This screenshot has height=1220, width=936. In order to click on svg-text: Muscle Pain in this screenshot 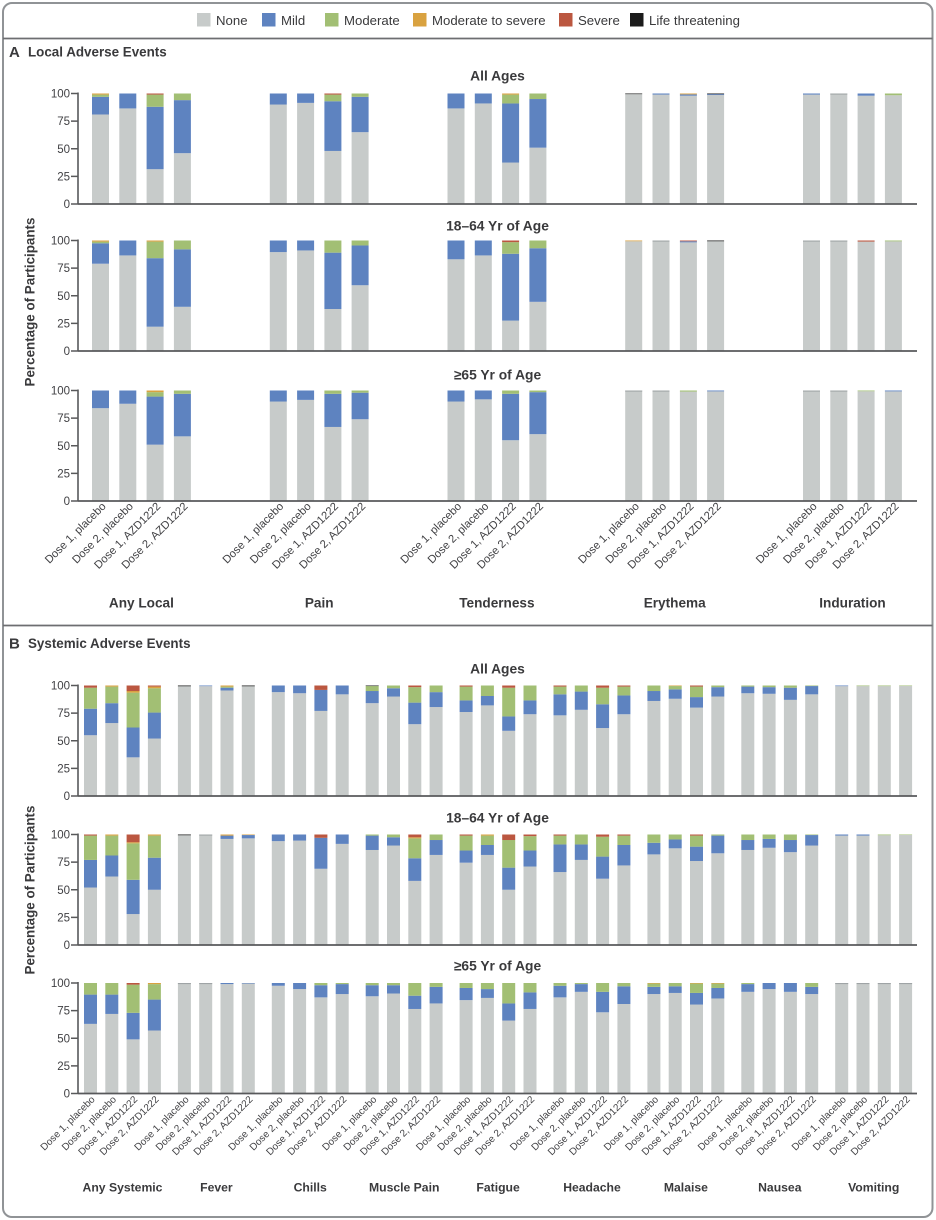, I will do `click(404, 1188)`.